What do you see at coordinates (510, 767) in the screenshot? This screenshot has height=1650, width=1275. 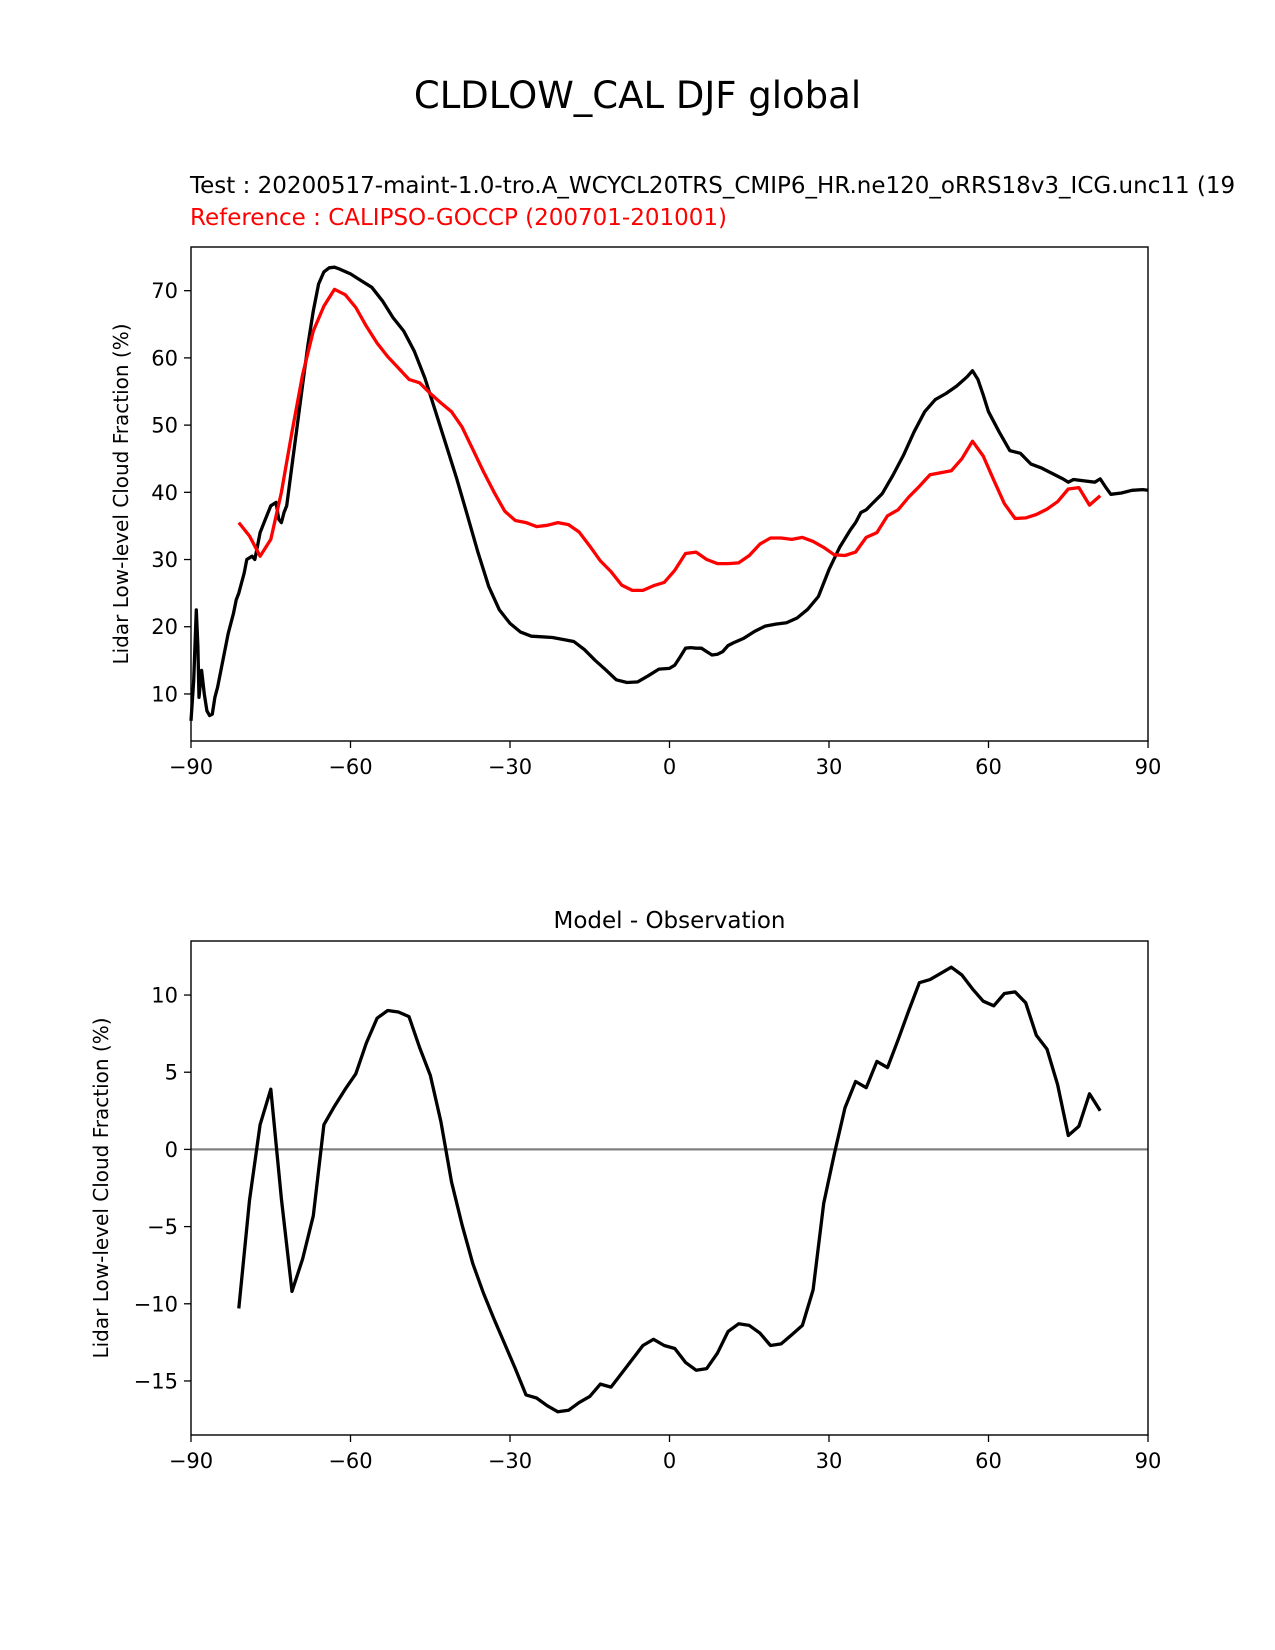 I see `top-panel-xtick-label: −30` at bounding box center [510, 767].